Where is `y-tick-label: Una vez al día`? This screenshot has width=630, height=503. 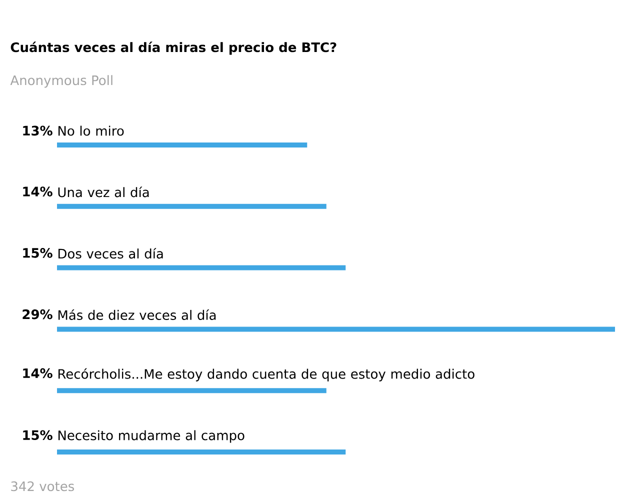
y-tick-label: Una vez al día is located at coordinates (103, 192).